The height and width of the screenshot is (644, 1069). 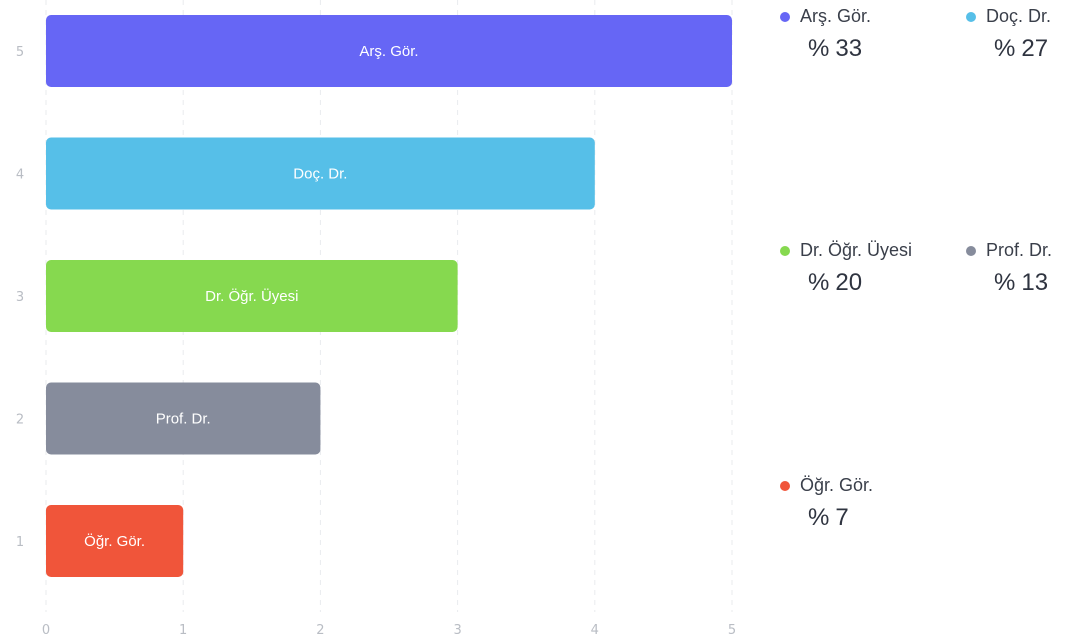 I want to click on legend-dot-ogr-gor, so click(x=785, y=485).